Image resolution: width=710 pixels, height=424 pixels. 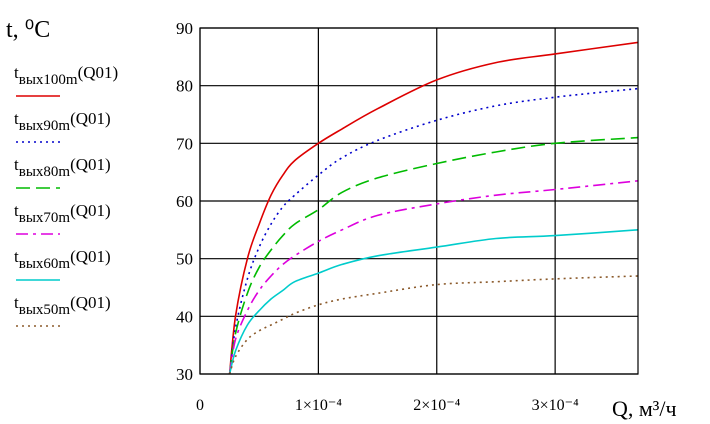 I want to click on legend-label: tвых80m(Q01), so click(x=62, y=167).